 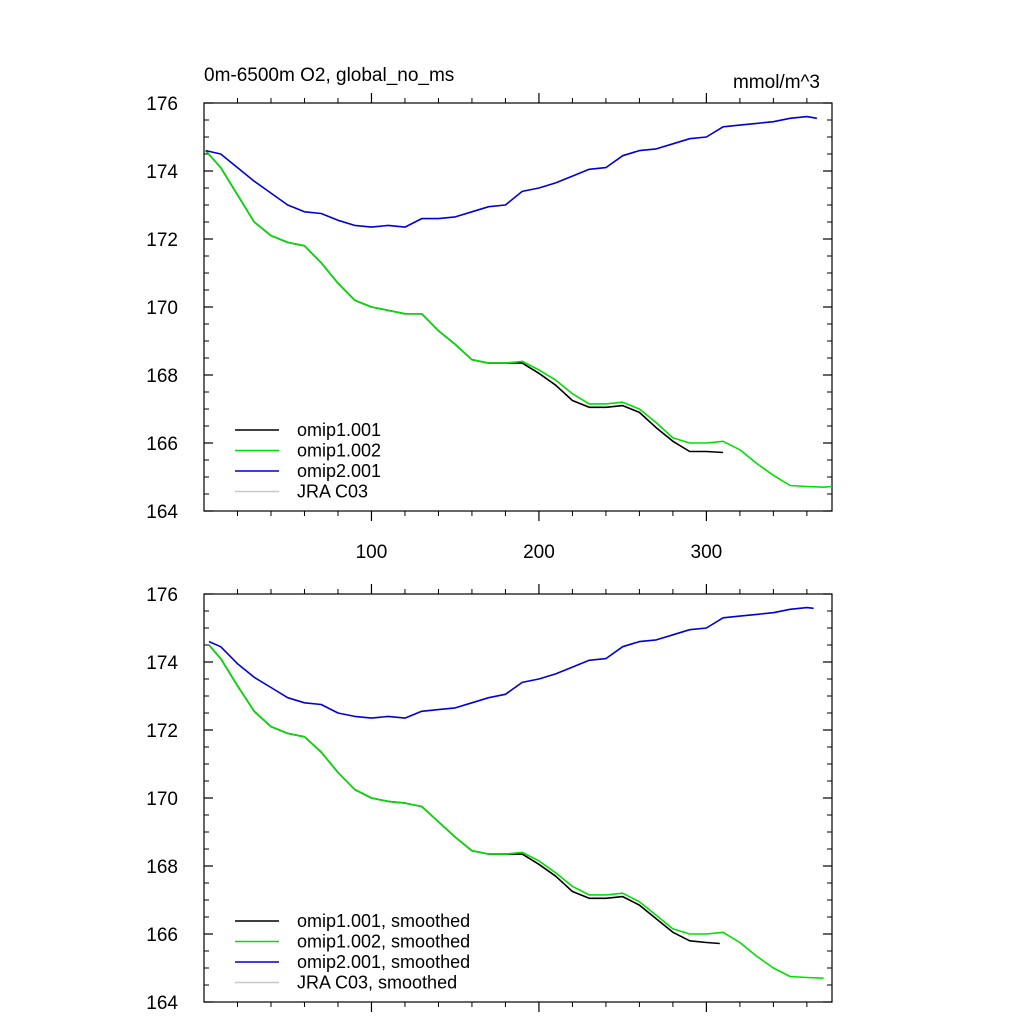 I want to click on legend-label: omip1.002, smoothed, so click(x=383, y=942).